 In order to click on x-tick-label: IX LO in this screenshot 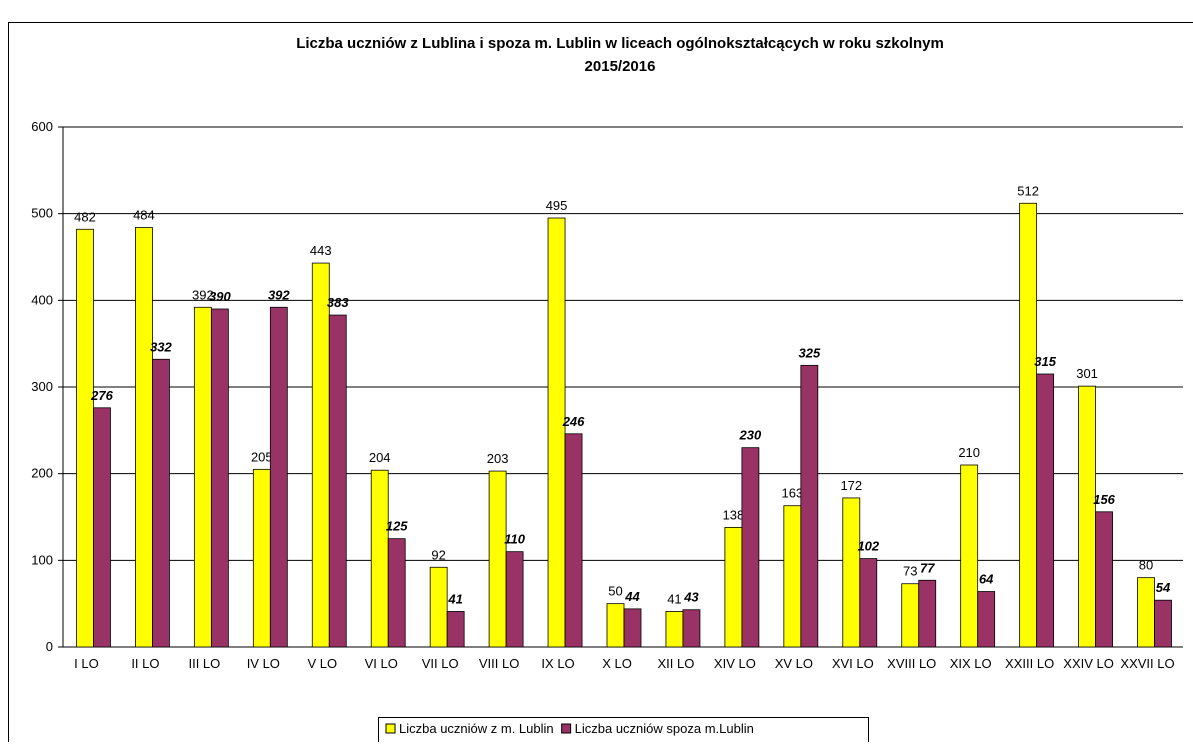, I will do `click(557, 663)`.